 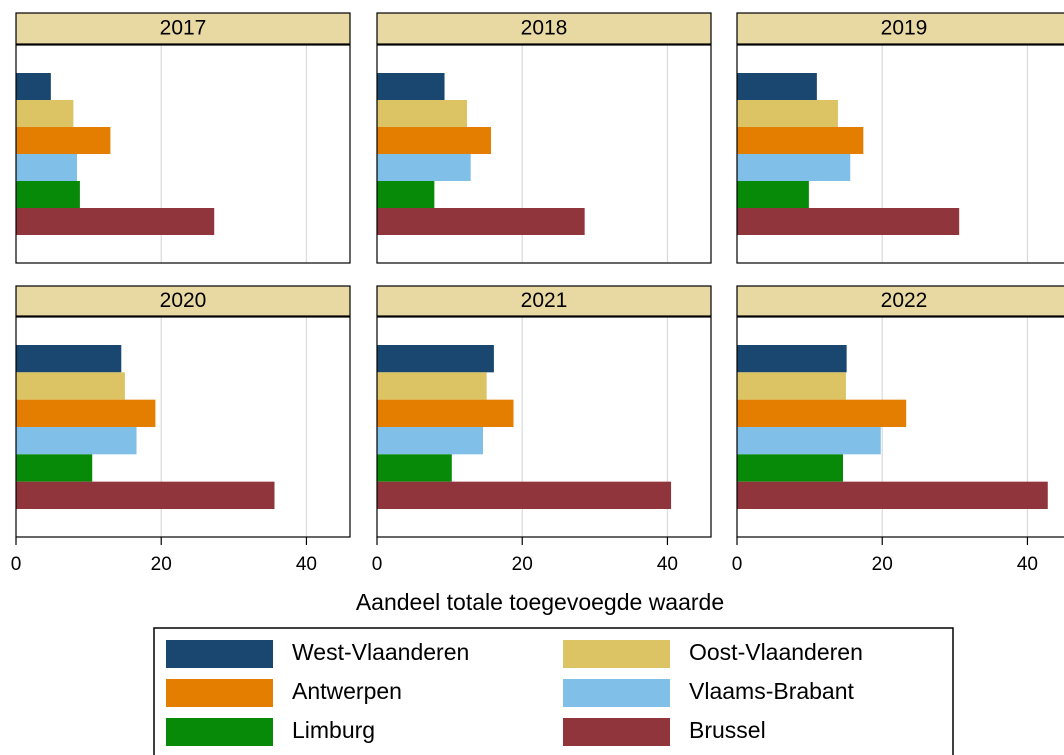 What do you see at coordinates (727, 730) in the screenshot?
I see `legend-label: Brussel` at bounding box center [727, 730].